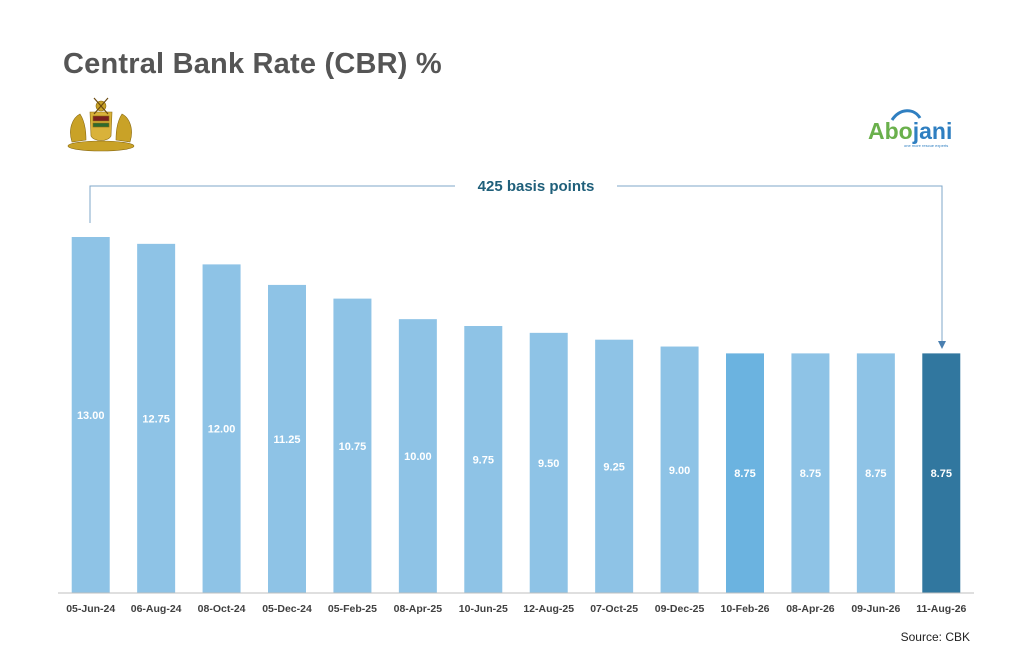 This screenshot has height=659, width=1024. I want to click on source-note: Source: CBK, so click(935, 637).